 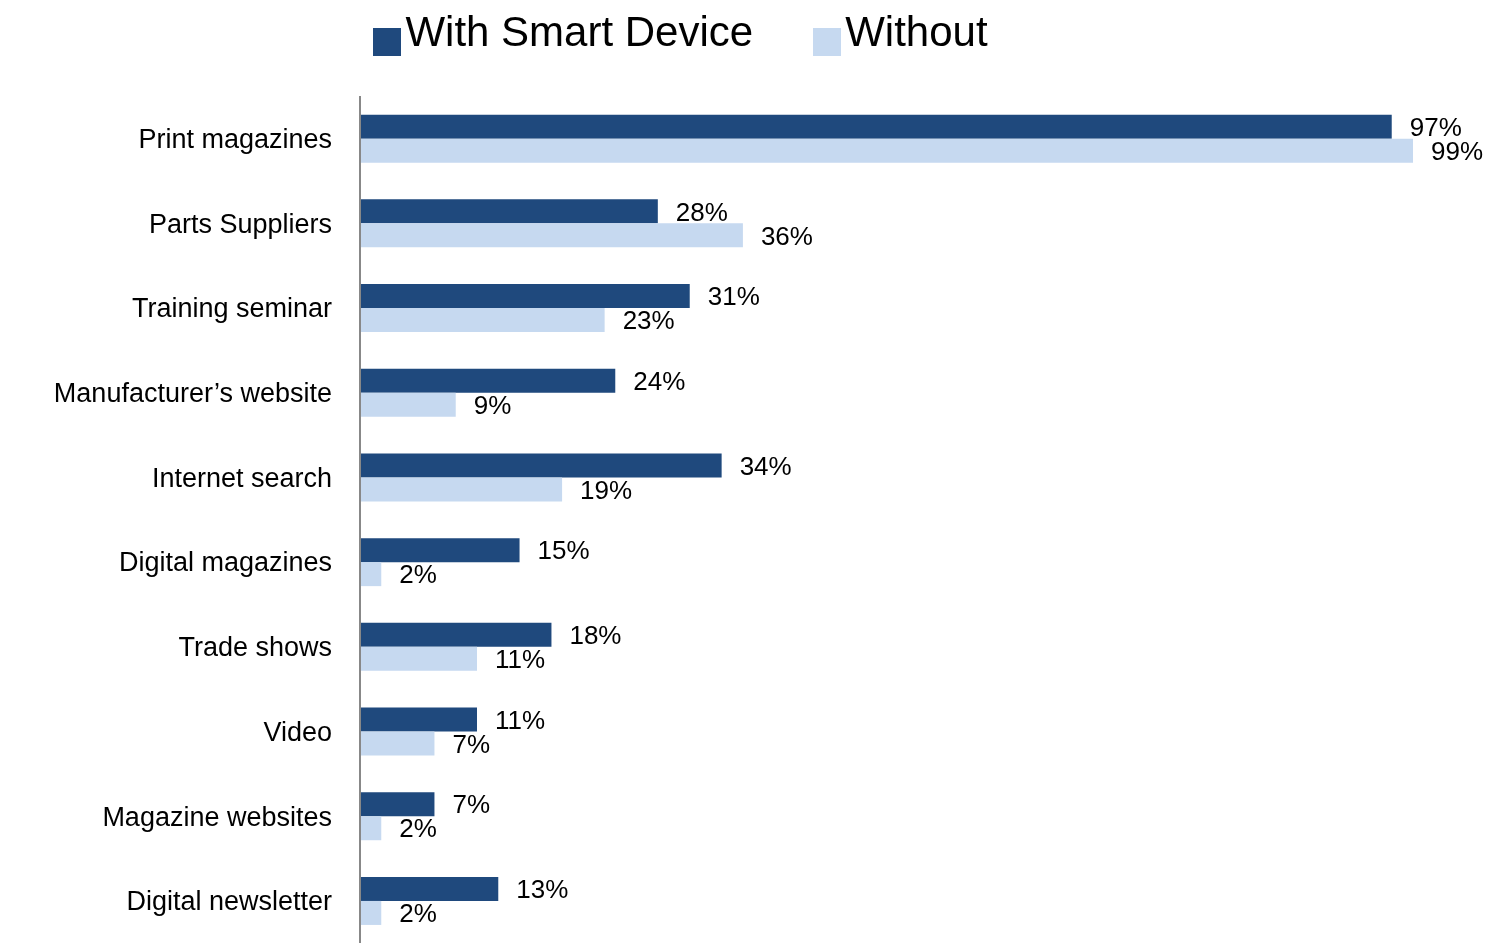 What do you see at coordinates (659, 380) in the screenshot?
I see `data-label: 24%` at bounding box center [659, 380].